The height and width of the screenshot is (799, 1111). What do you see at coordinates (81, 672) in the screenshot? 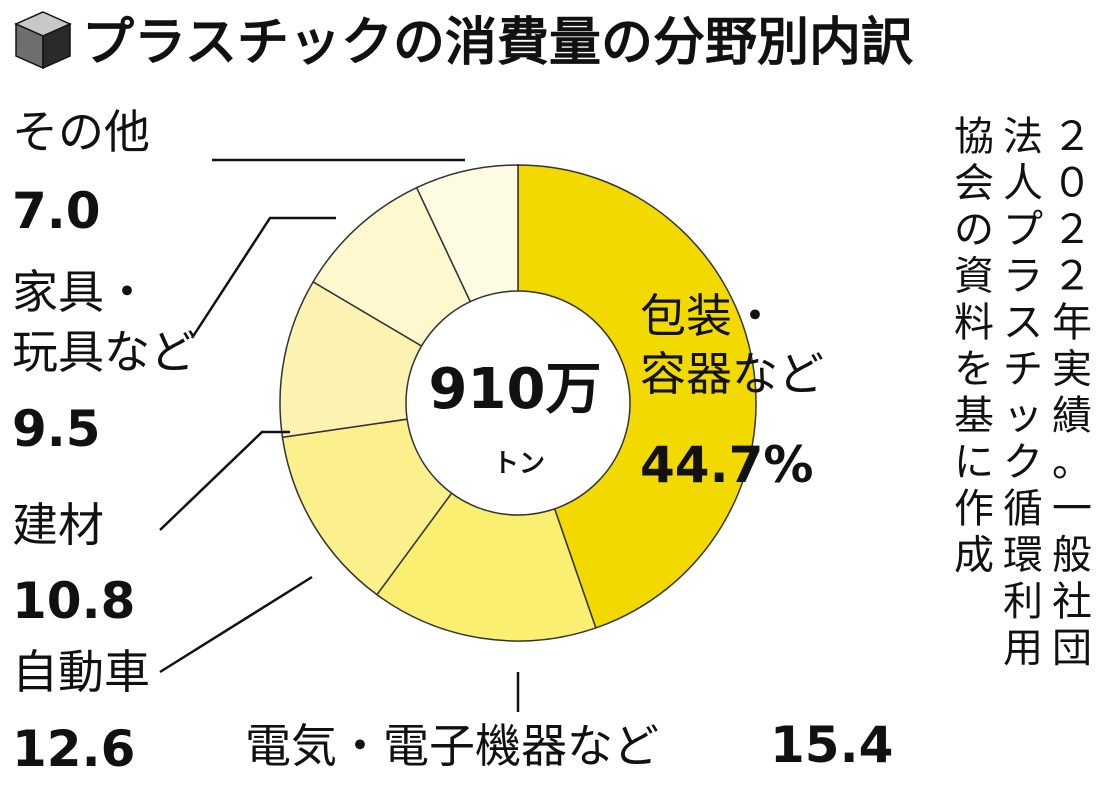
I see `slice-label-3: 自動車` at bounding box center [81, 672].